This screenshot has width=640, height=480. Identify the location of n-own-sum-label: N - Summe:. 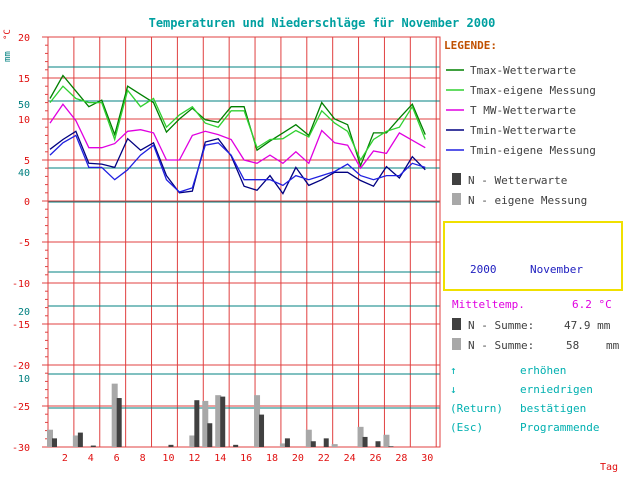
(501, 345).